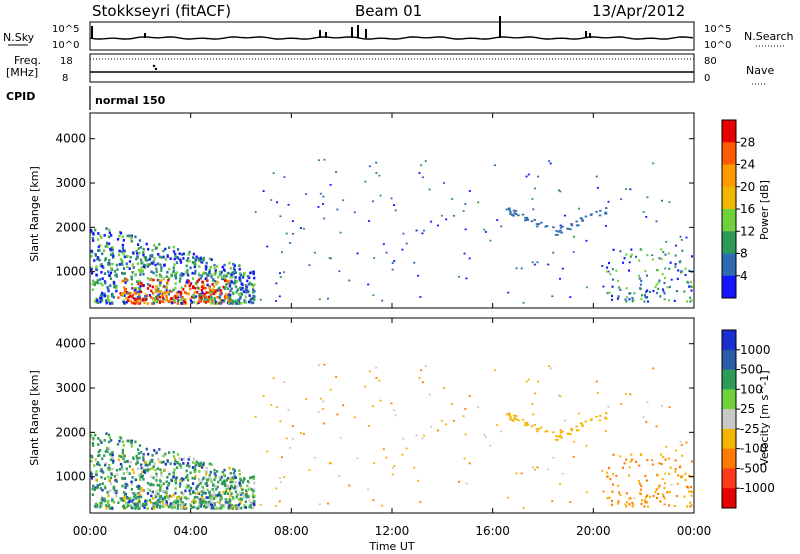 The width and height of the screenshot is (800, 554). What do you see at coordinates (34, 214) in the screenshot?
I see `power-y-axis-label: Slant Range [km]` at bounding box center [34, 214].